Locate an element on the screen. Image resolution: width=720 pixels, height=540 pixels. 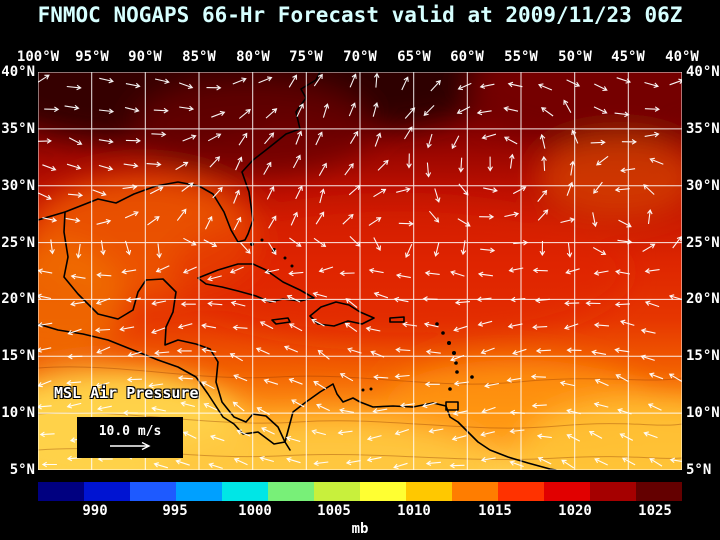
lon-tick-label: 75°W is located at coordinates (306, 57).